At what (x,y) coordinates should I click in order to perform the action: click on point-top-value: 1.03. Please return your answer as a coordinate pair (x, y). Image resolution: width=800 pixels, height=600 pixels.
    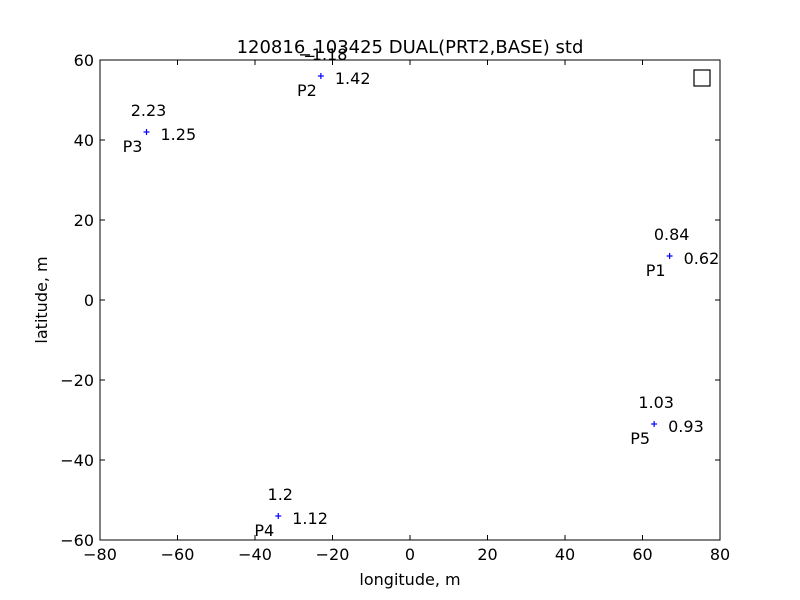
    Looking at the image, I should click on (656, 402).